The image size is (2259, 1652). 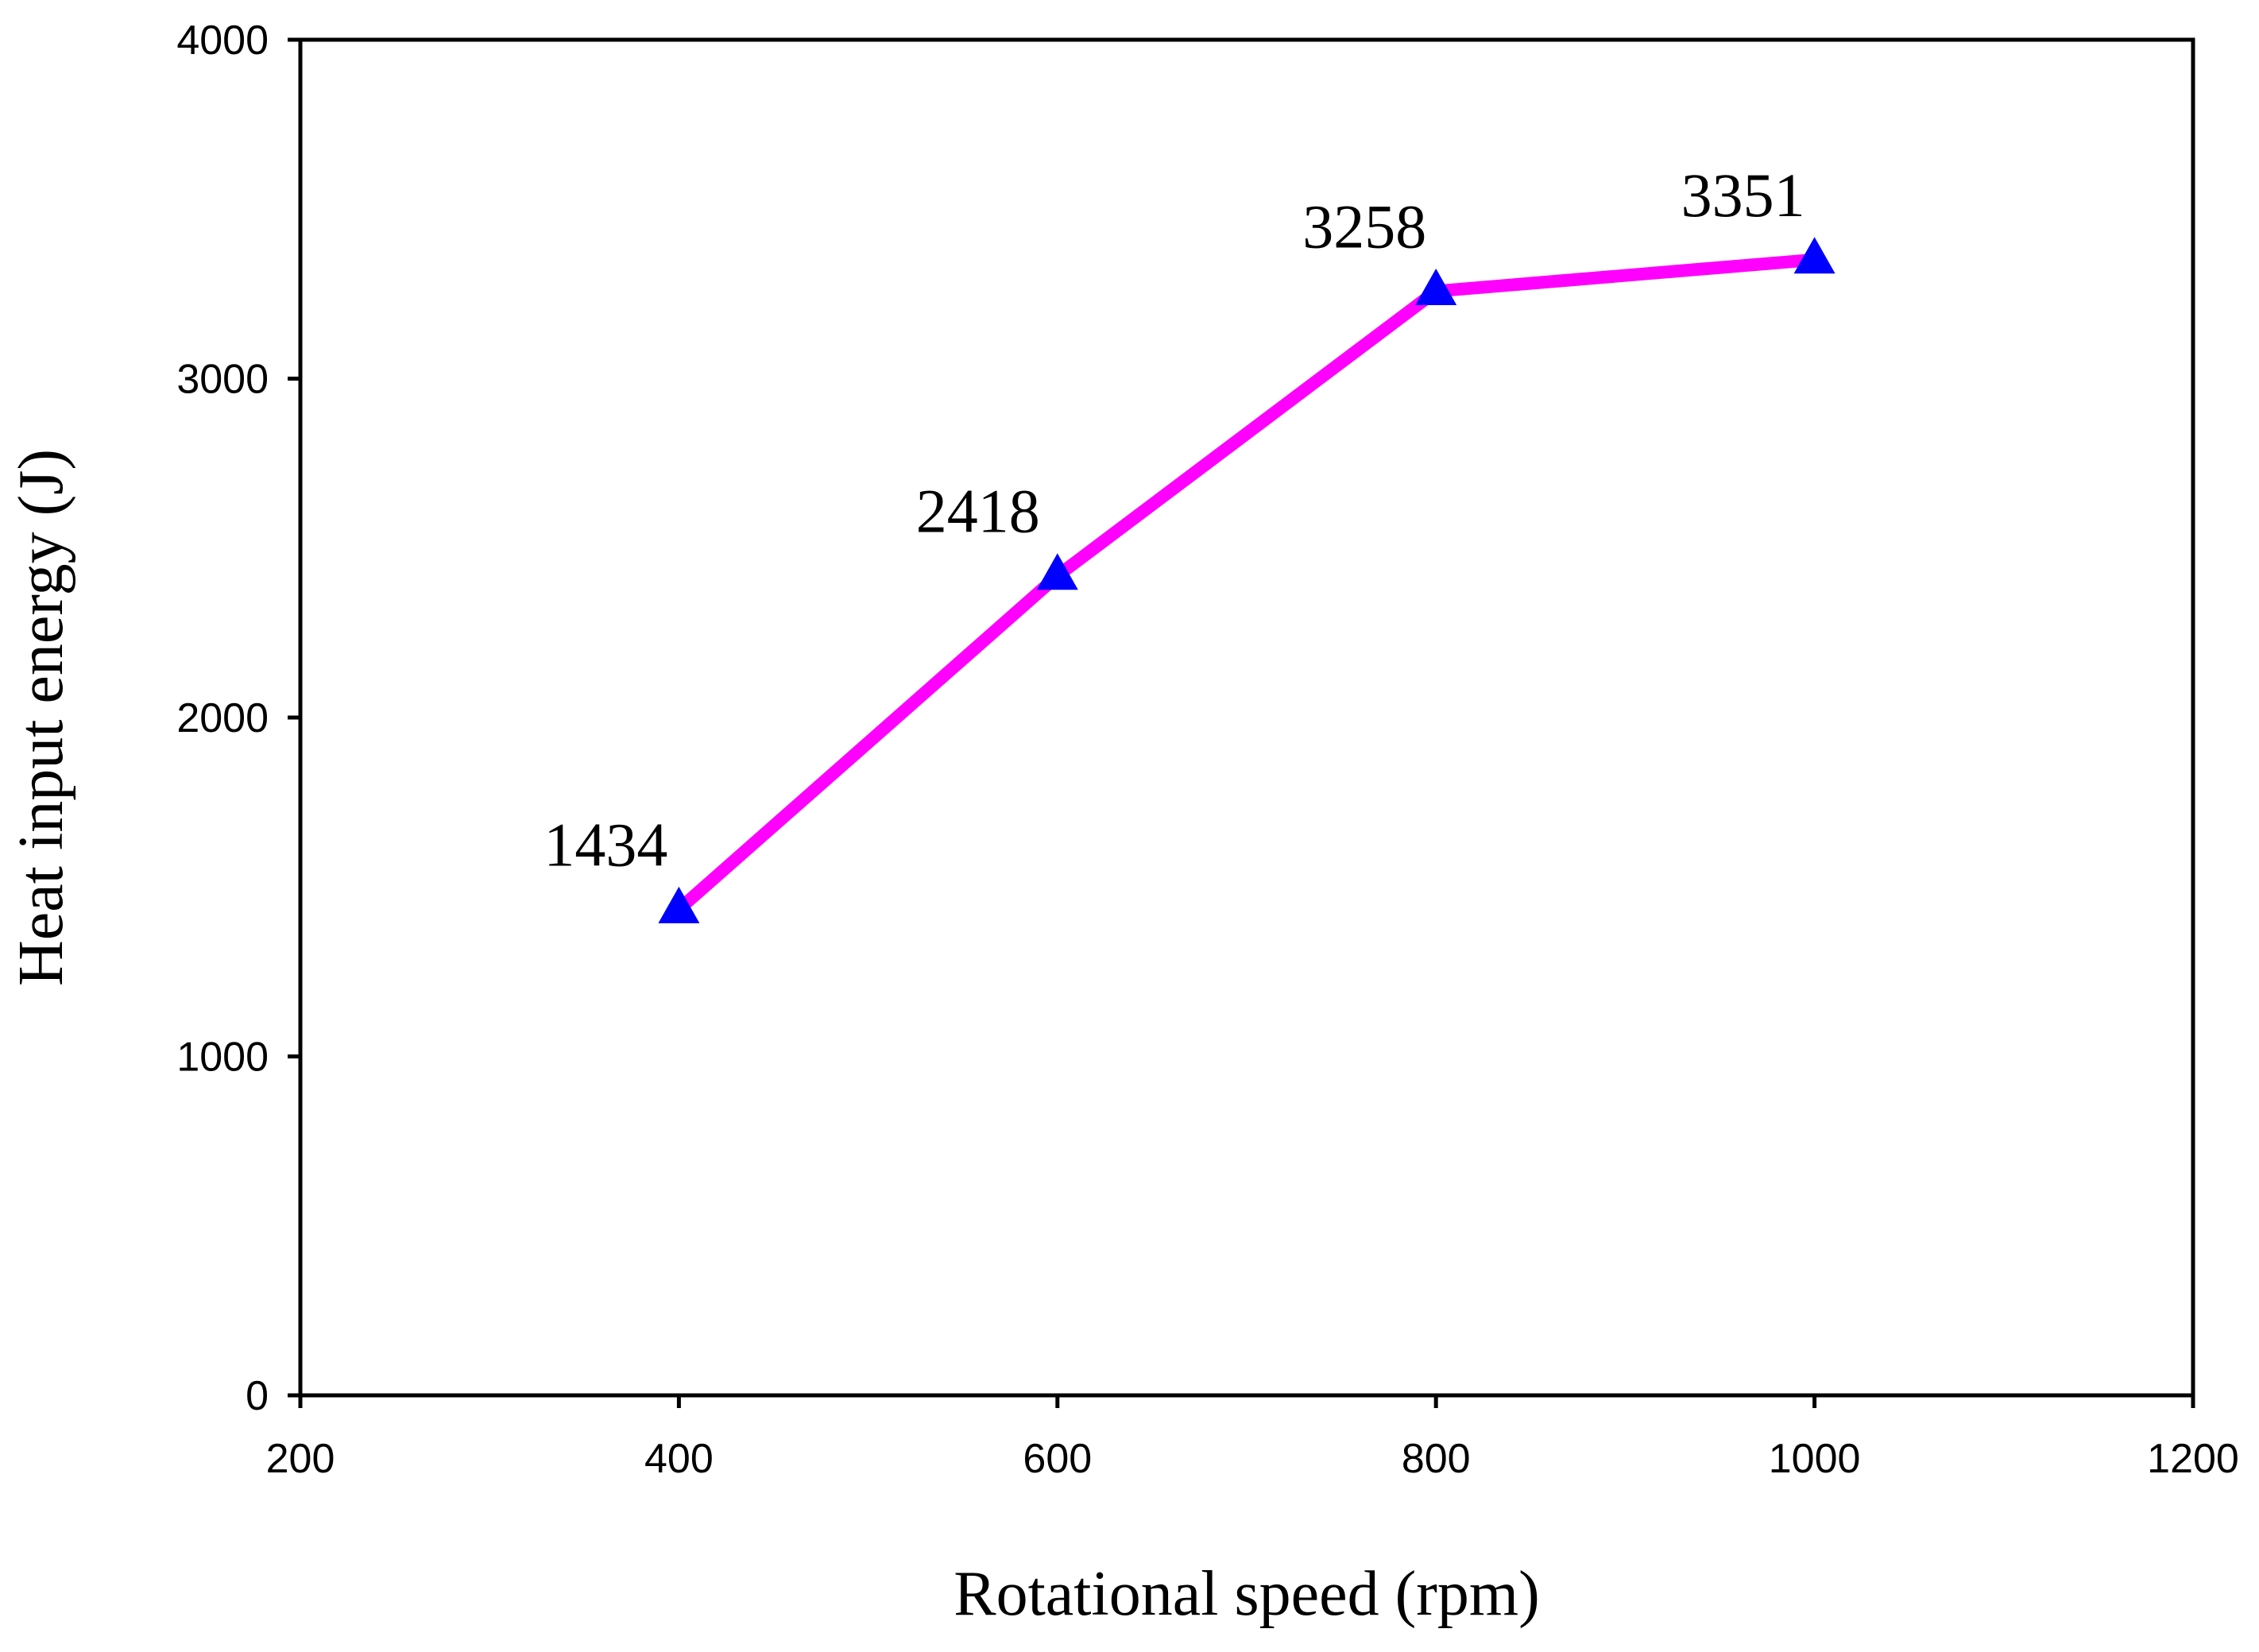 What do you see at coordinates (1815, 1459) in the screenshot?
I see `x-tick-label: 1000` at bounding box center [1815, 1459].